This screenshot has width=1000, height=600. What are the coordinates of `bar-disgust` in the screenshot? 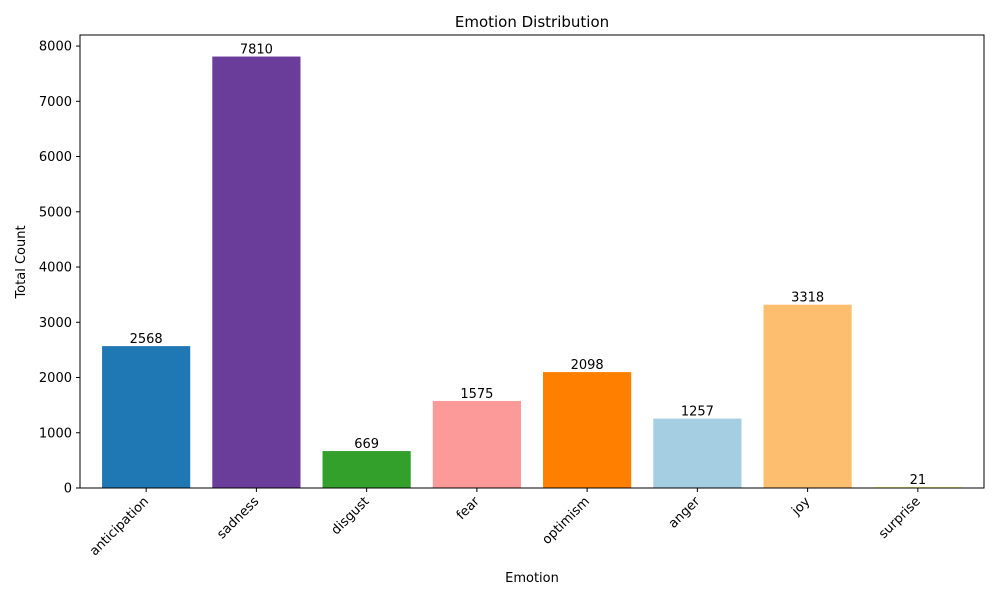 It's located at (366, 469).